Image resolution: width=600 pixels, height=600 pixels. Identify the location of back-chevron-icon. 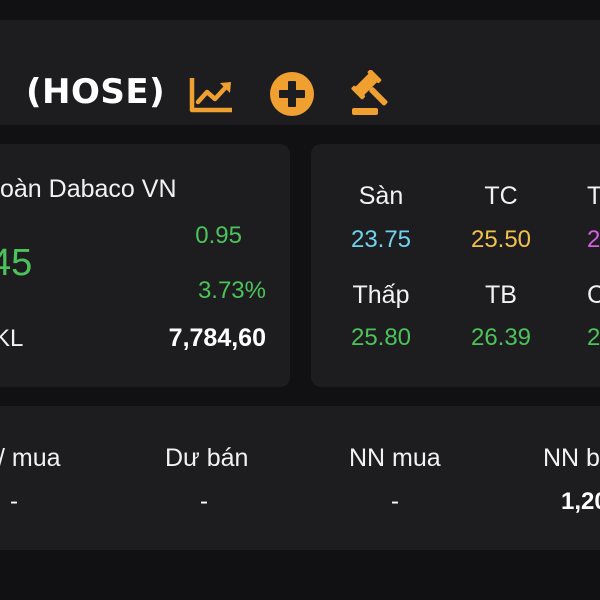
(5, 85).